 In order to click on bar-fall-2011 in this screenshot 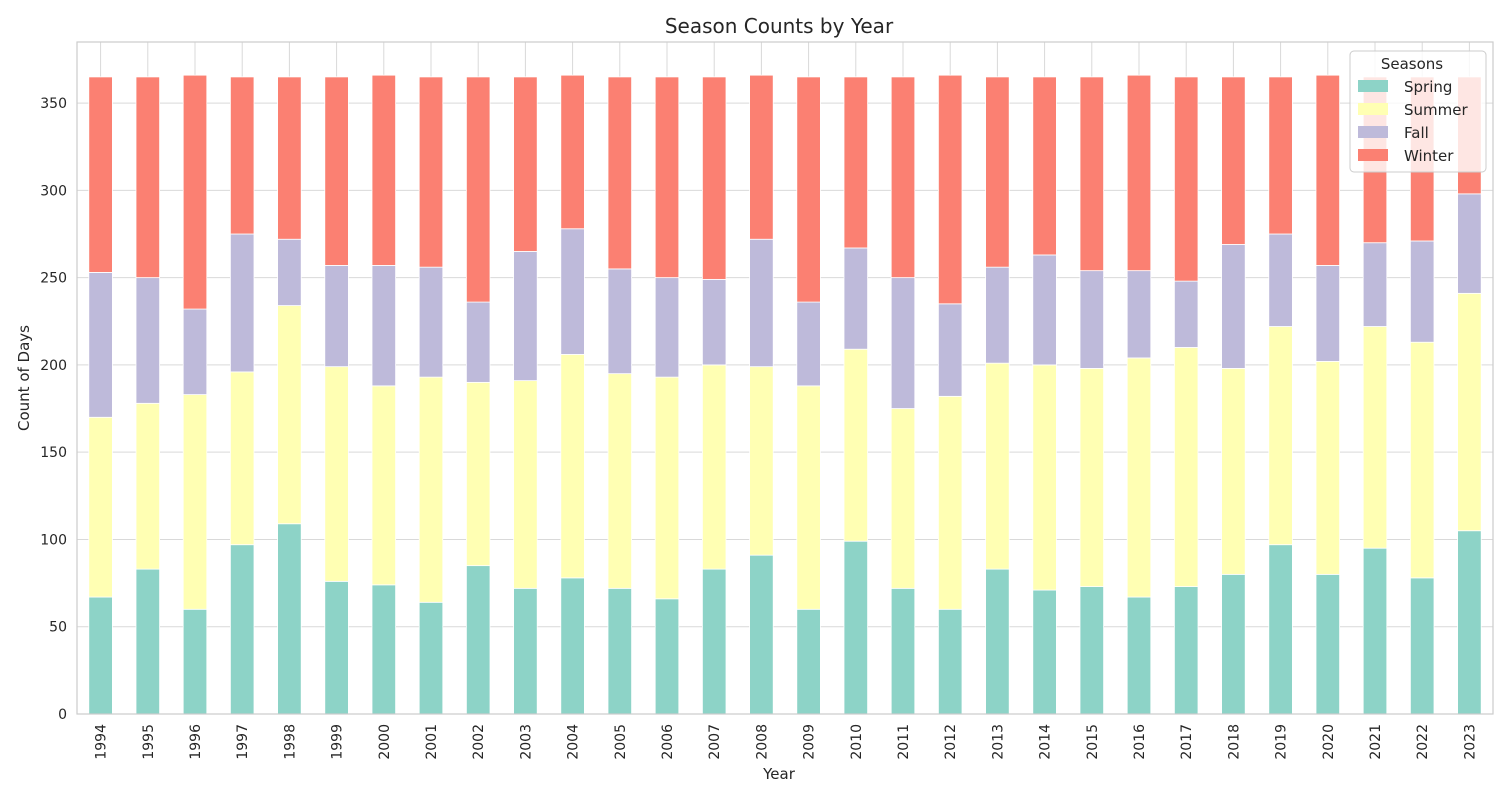, I will do `click(903, 343)`.